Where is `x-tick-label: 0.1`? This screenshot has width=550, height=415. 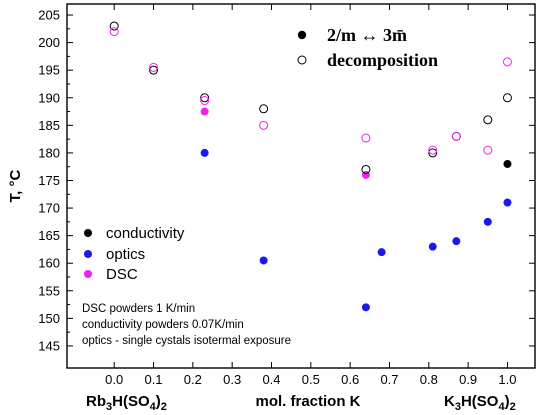
x-tick-label: 0.1 is located at coordinates (153, 379).